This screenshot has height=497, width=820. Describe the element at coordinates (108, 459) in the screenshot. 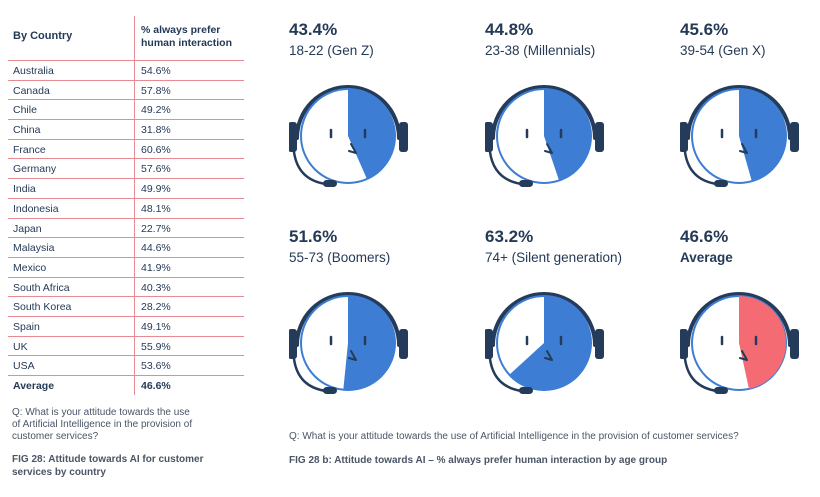

I see `left-caption-line-1: FIG 28: Attitude towards AI for customer` at that location.